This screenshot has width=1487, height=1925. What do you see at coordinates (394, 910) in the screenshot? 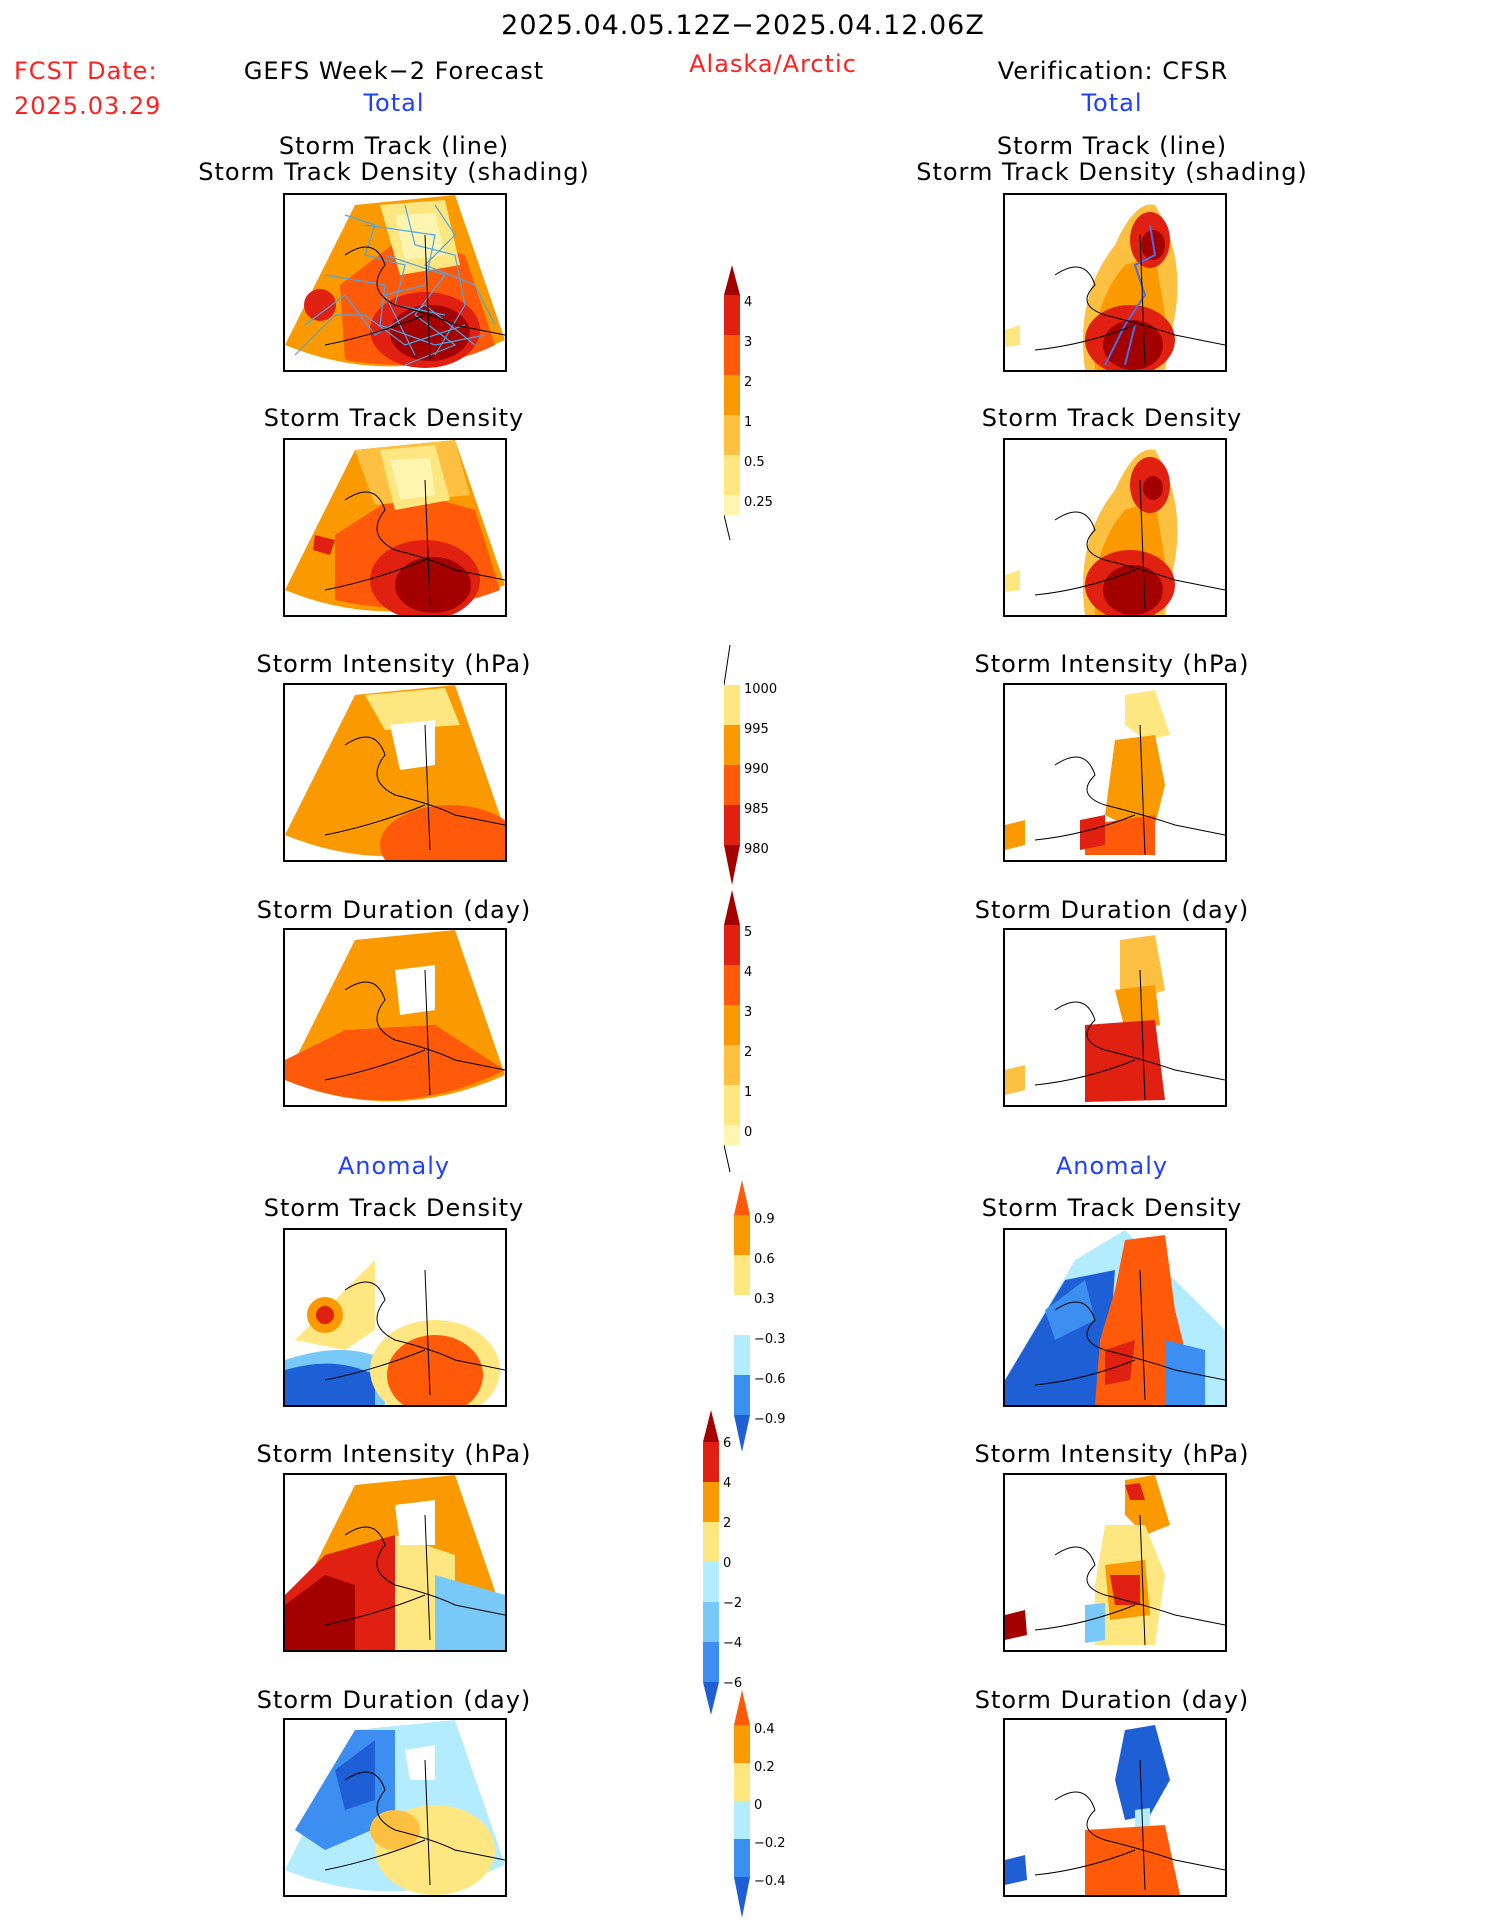
I see `left-duration-title: Storm Duration (day)` at bounding box center [394, 910].